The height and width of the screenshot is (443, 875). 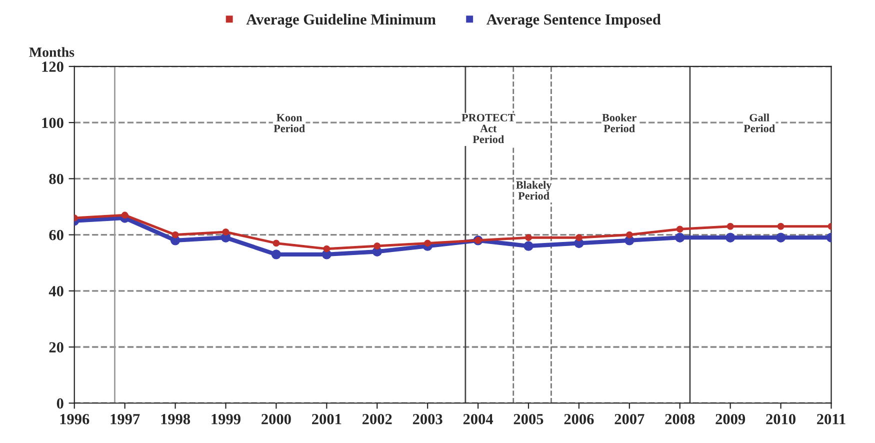 What do you see at coordinates (125, 419) in the screenshot?
I see `x-tick-label: 1997` at bounding box center [125, 419].